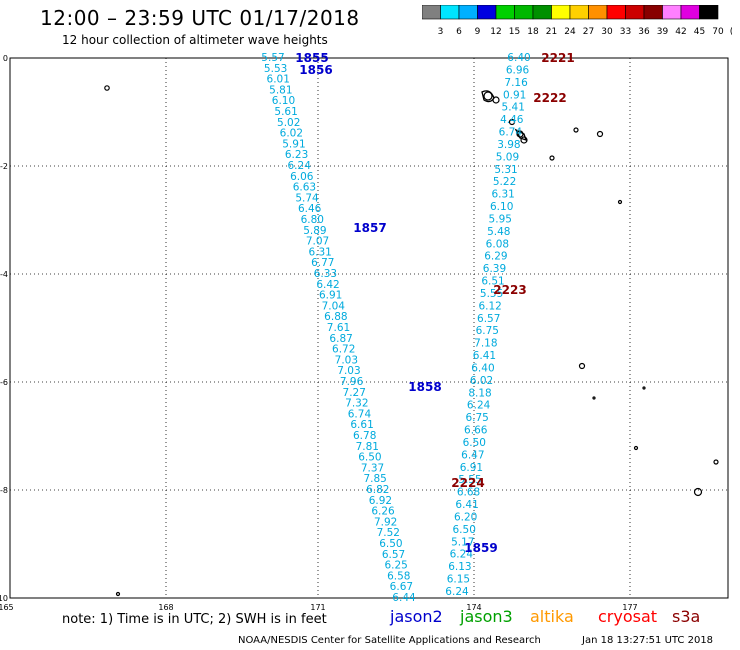 The image size is (740, 650). Describe the element at coordinates (551, 32) in the screenshot. I see `colorbar-label: 21` at that location.